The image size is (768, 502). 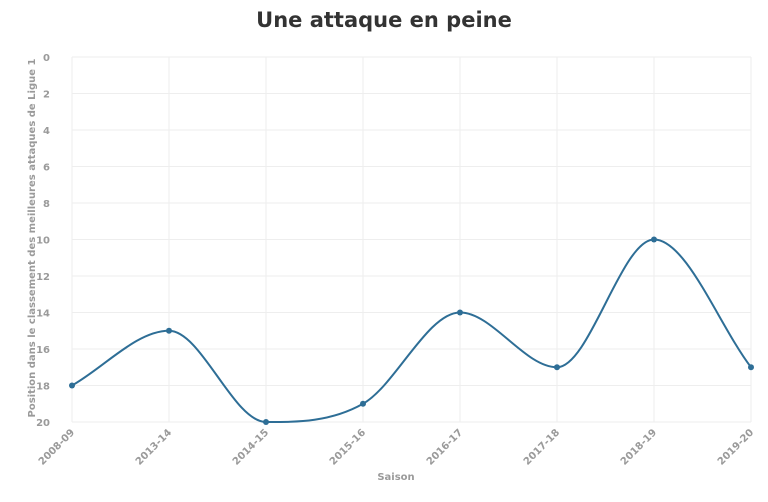 I want to click on y-tick-label: 16, so click(x=43, y=350).